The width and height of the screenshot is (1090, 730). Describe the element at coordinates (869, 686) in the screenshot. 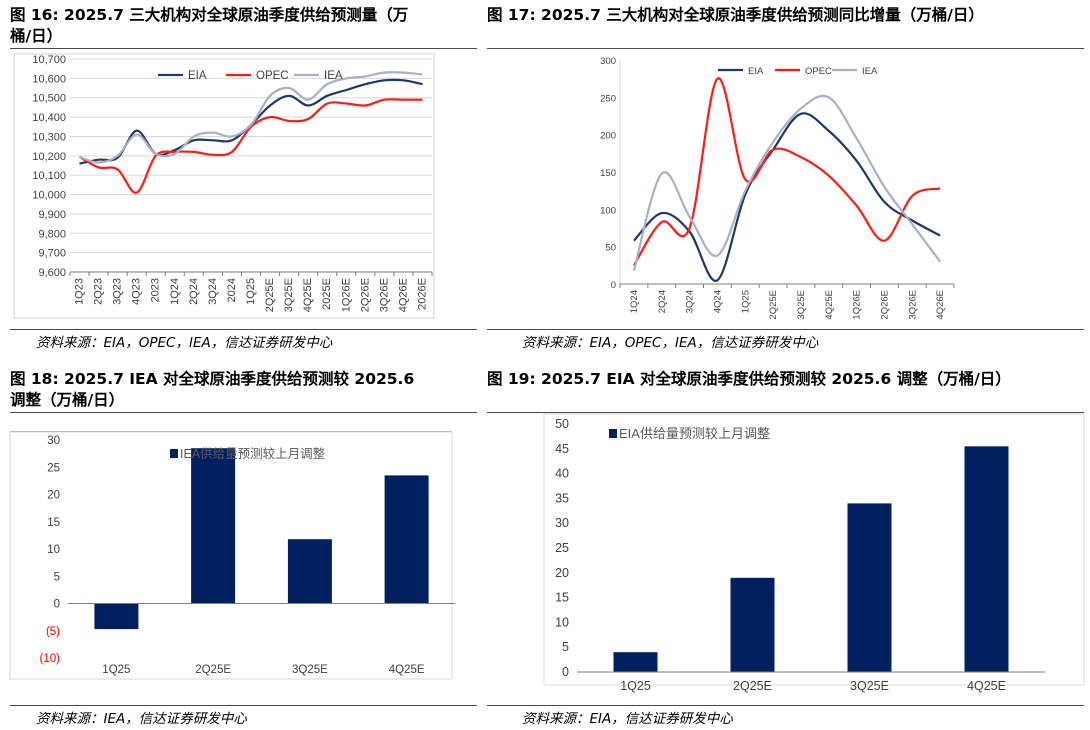

I see `fig19-xtick-label: 3Q25E` at that location.